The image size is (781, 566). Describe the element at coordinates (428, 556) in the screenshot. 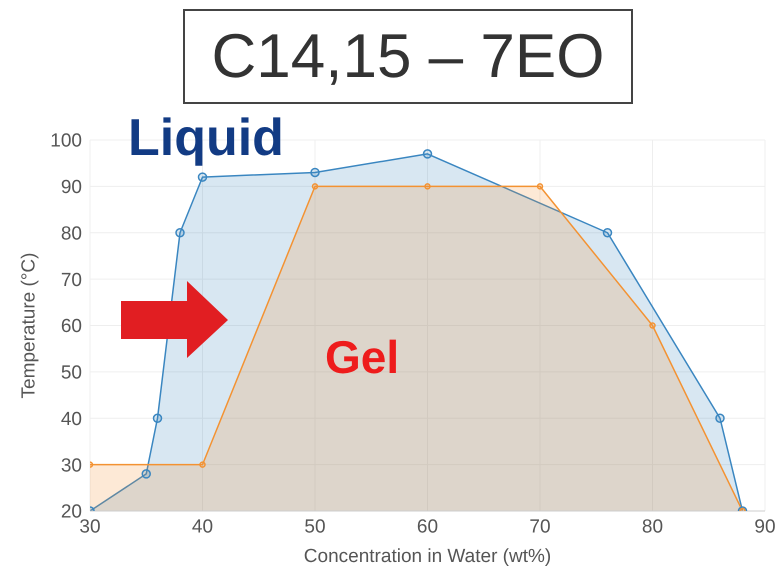

I see `x-axis-title: Concentration in Water (wt%)` at that location.